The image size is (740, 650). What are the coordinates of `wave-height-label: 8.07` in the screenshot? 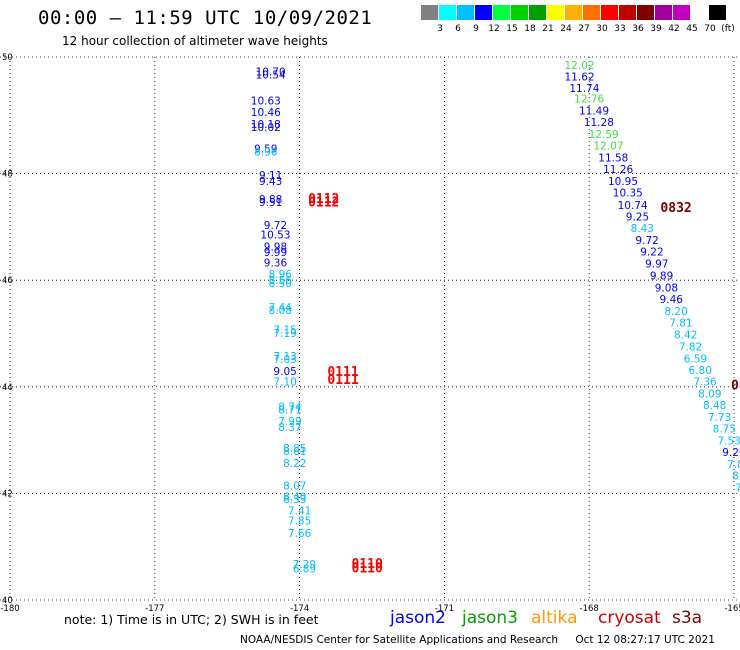 It's located at (294, 487).